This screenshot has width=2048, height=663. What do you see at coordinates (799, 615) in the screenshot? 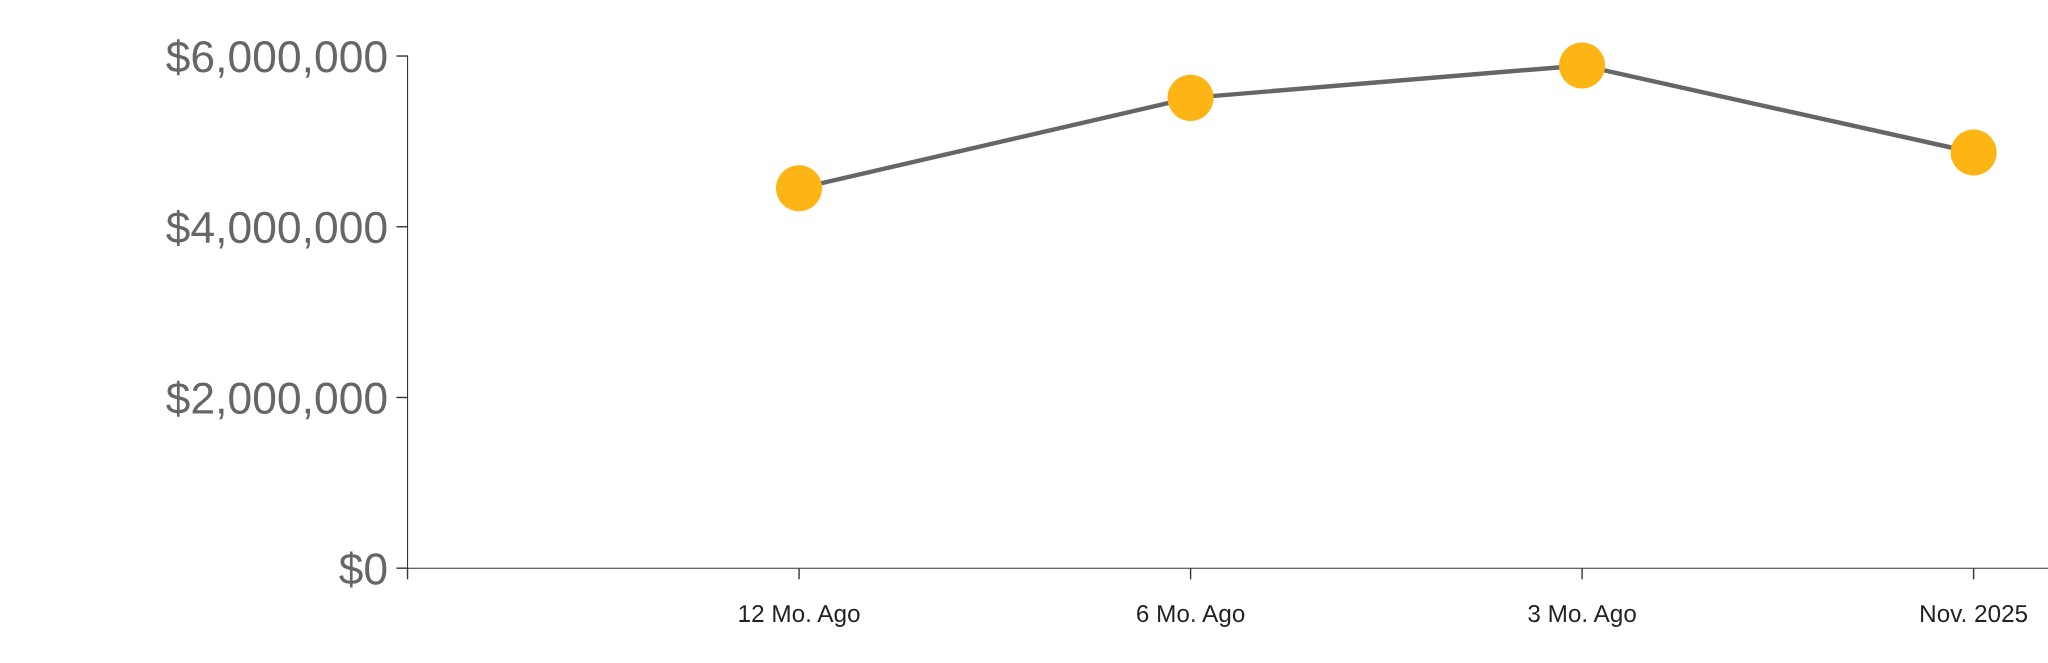
I see `x-tick-label: 12 Mo. Ago` at bounding box center [799, 615].